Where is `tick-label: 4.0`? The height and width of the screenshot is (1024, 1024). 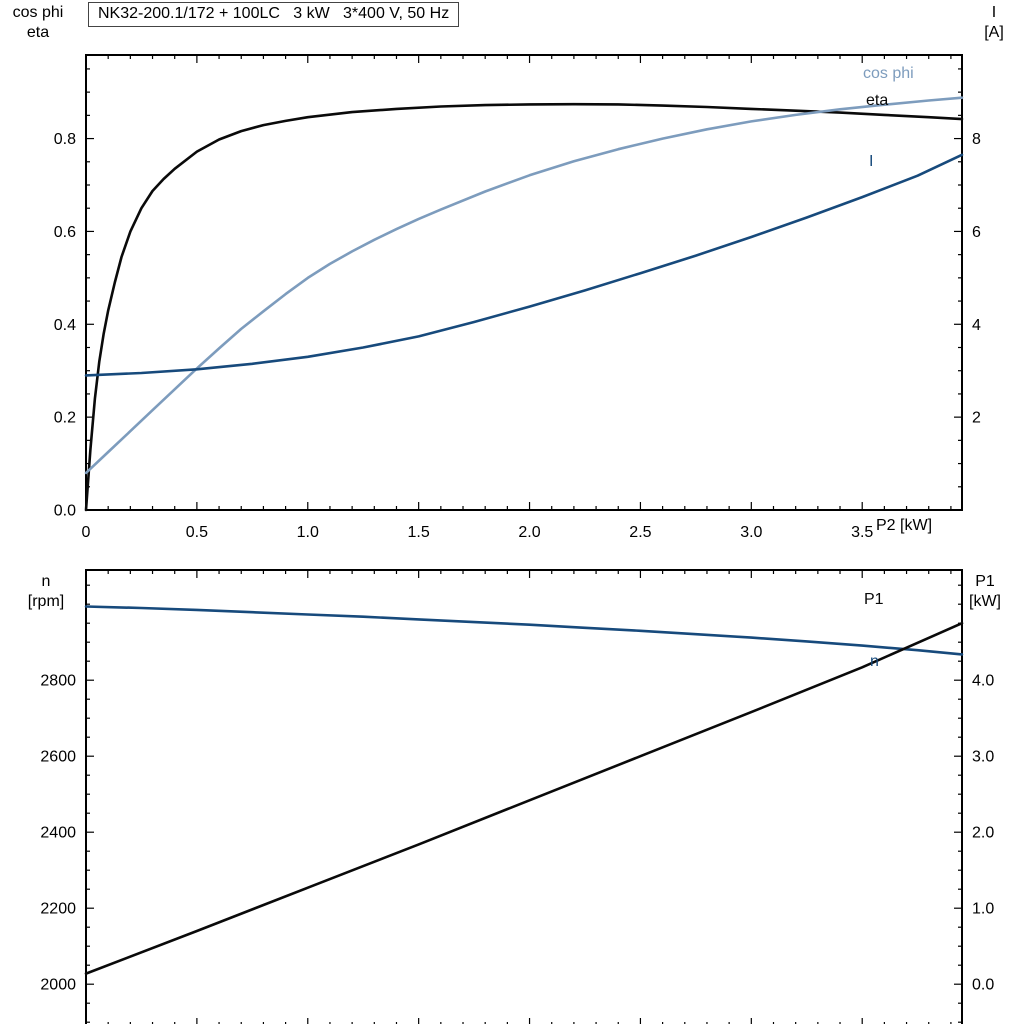
tick-label: 4.0 is located at coordinates (983, 681).